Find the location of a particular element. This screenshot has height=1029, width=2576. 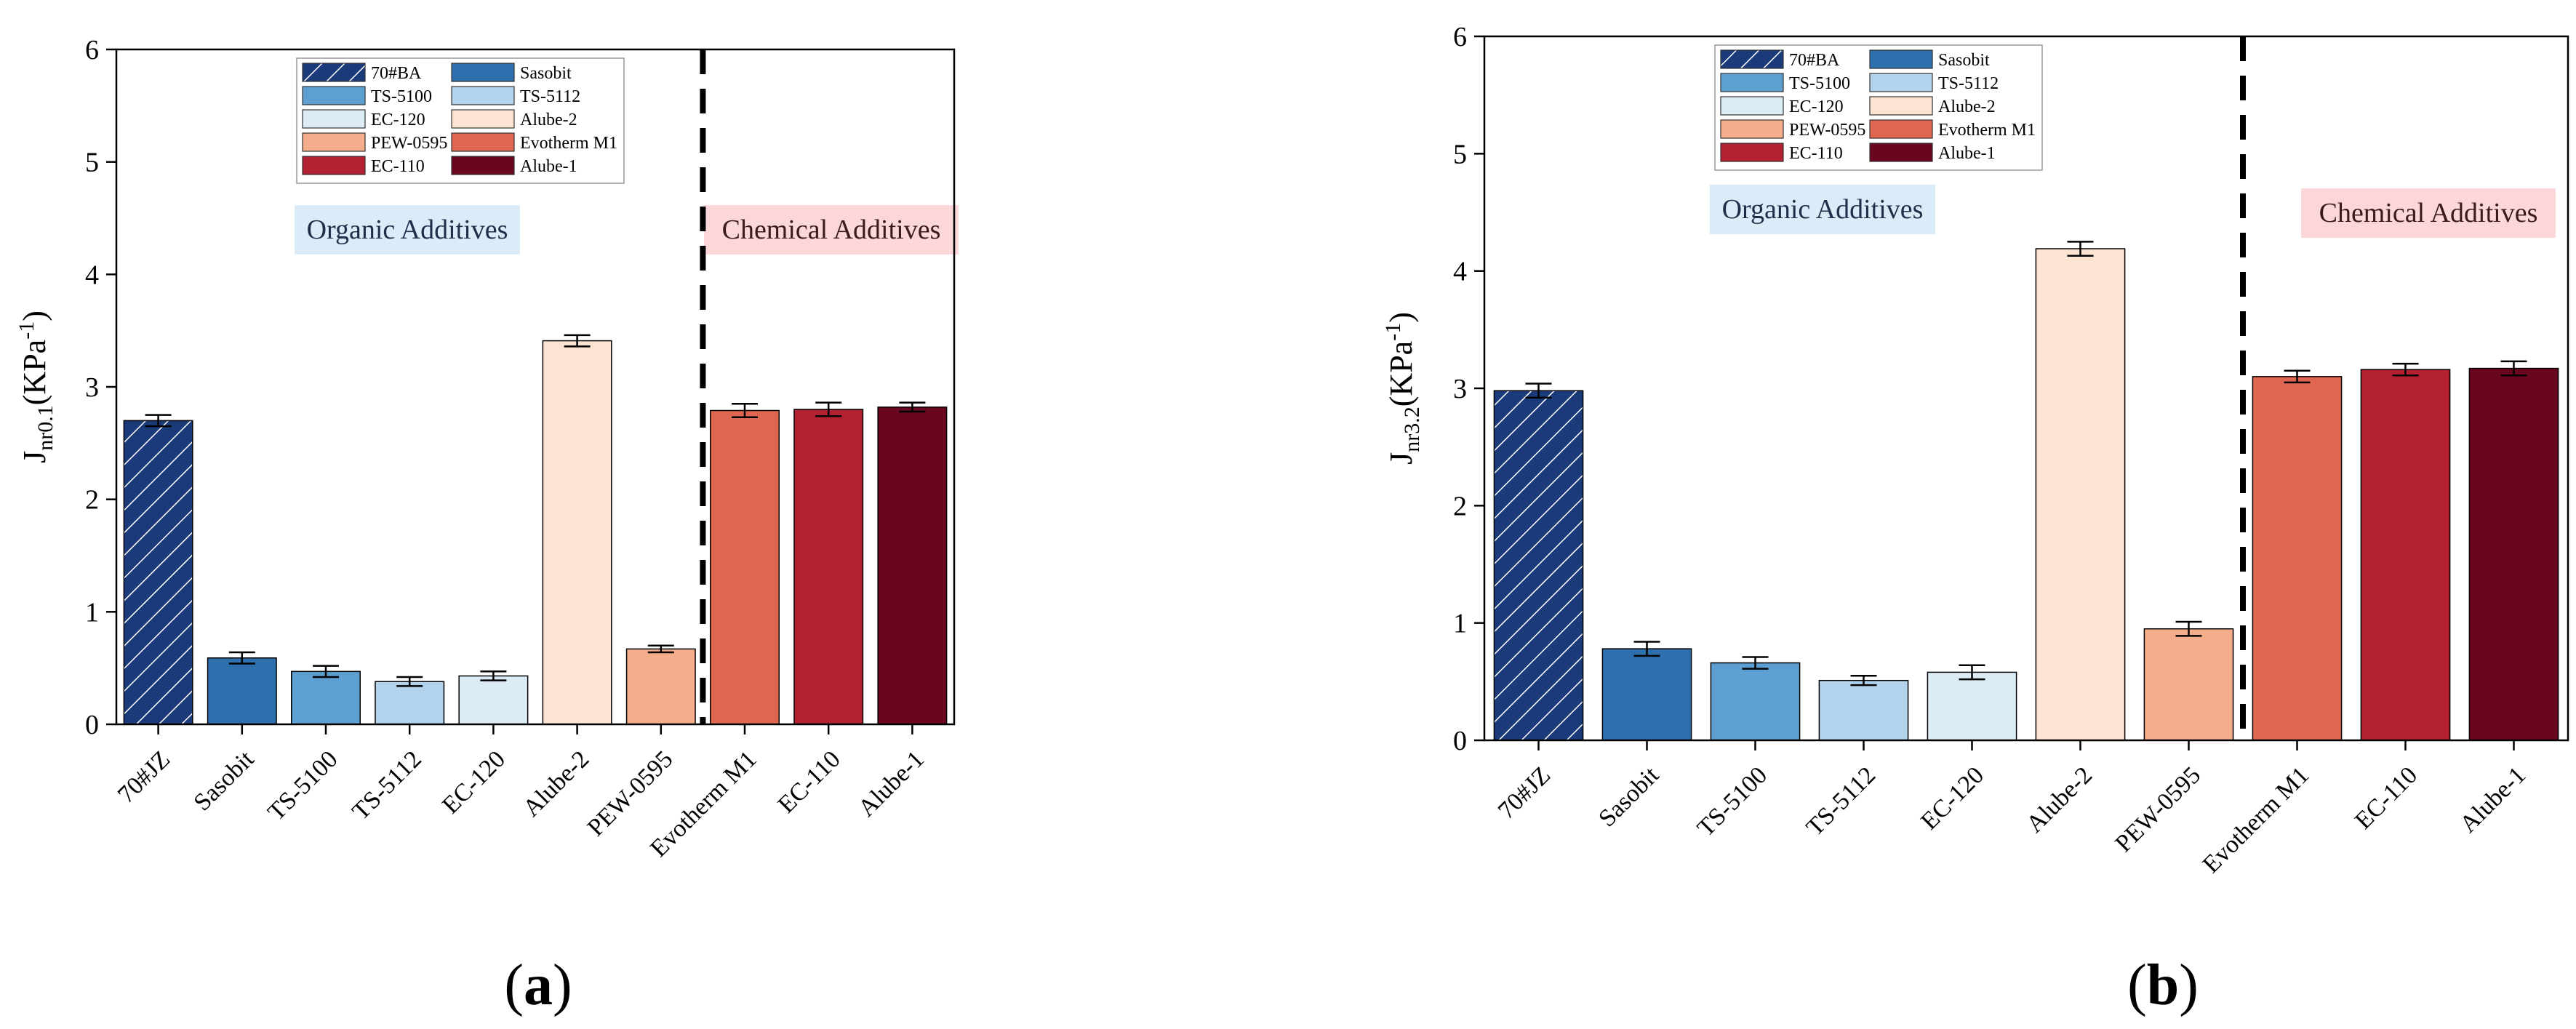

panel-label-b-open: ( is located at coordinates (2137, 985).